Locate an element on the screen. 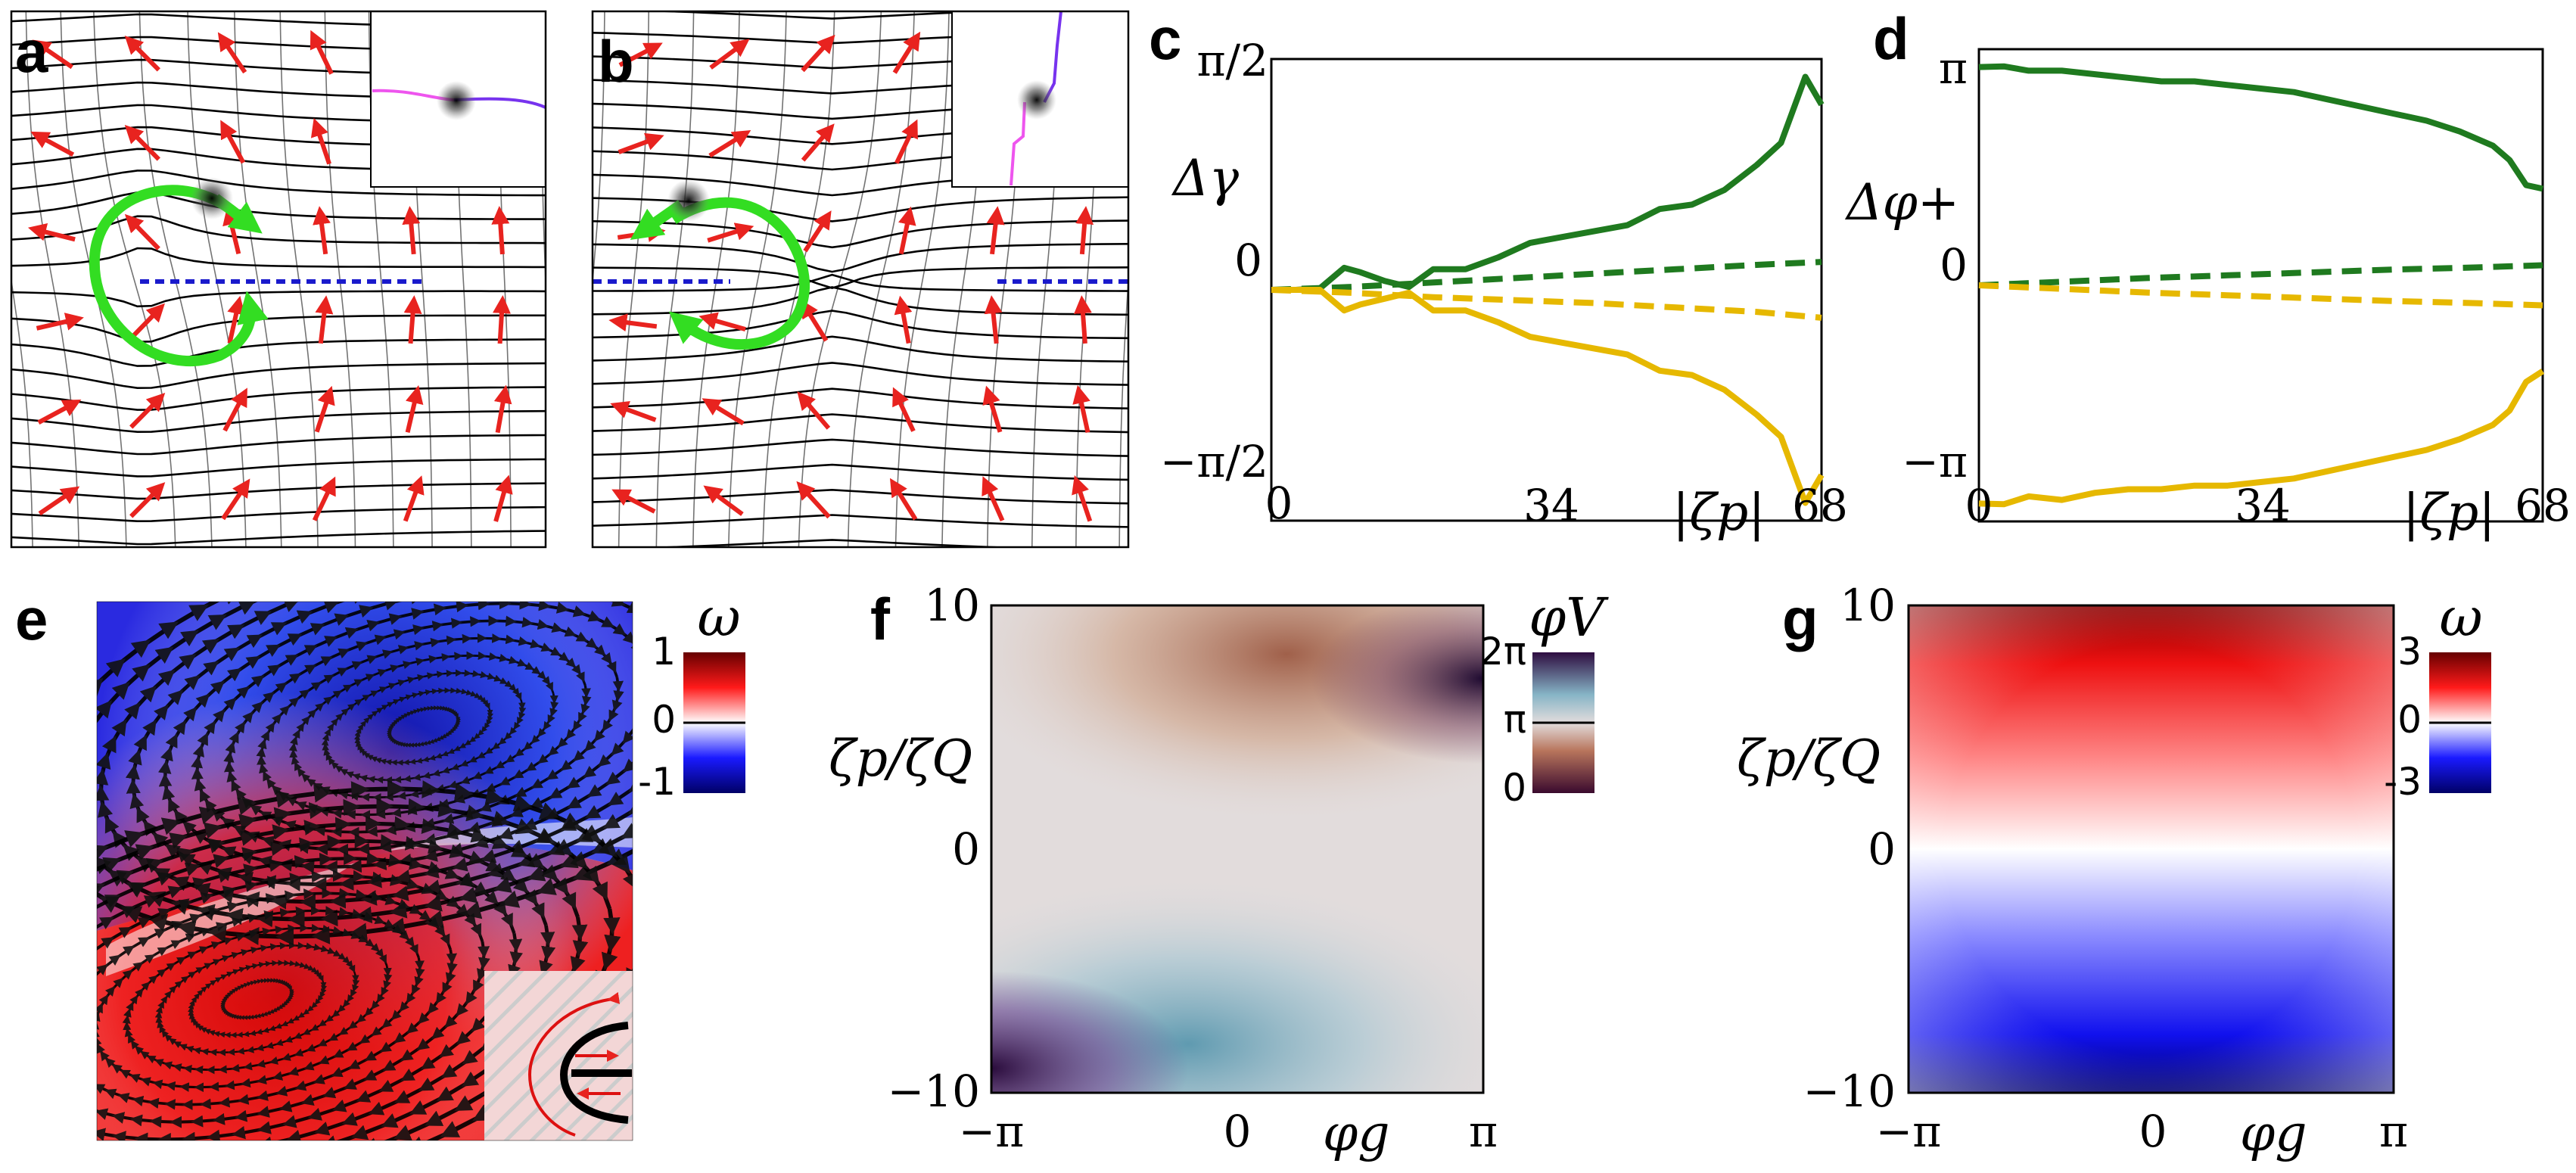 Image resolution: width=2576 pixels, height=1173 pixels. panel-c-series-green-dashed is located at coordinates (1546, 276).